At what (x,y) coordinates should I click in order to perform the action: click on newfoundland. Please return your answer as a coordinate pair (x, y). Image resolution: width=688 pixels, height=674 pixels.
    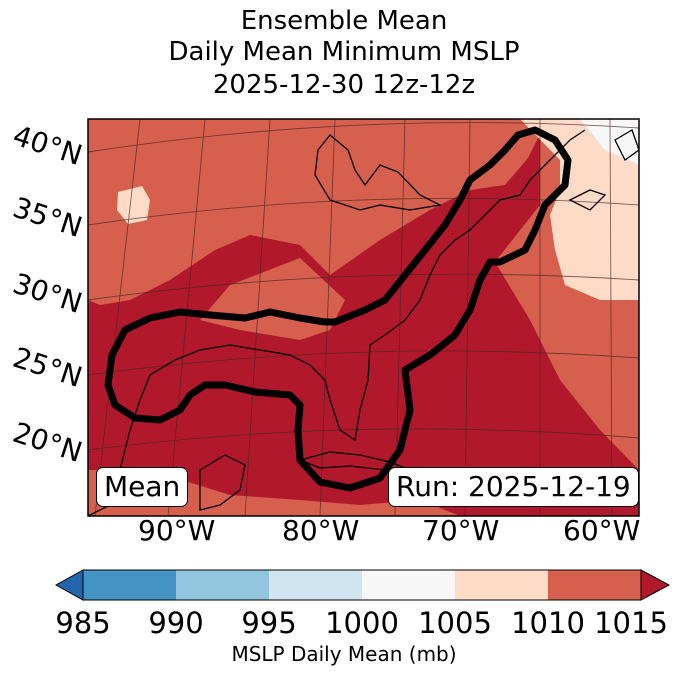
    Looking at the image, I should click on (626, 145).